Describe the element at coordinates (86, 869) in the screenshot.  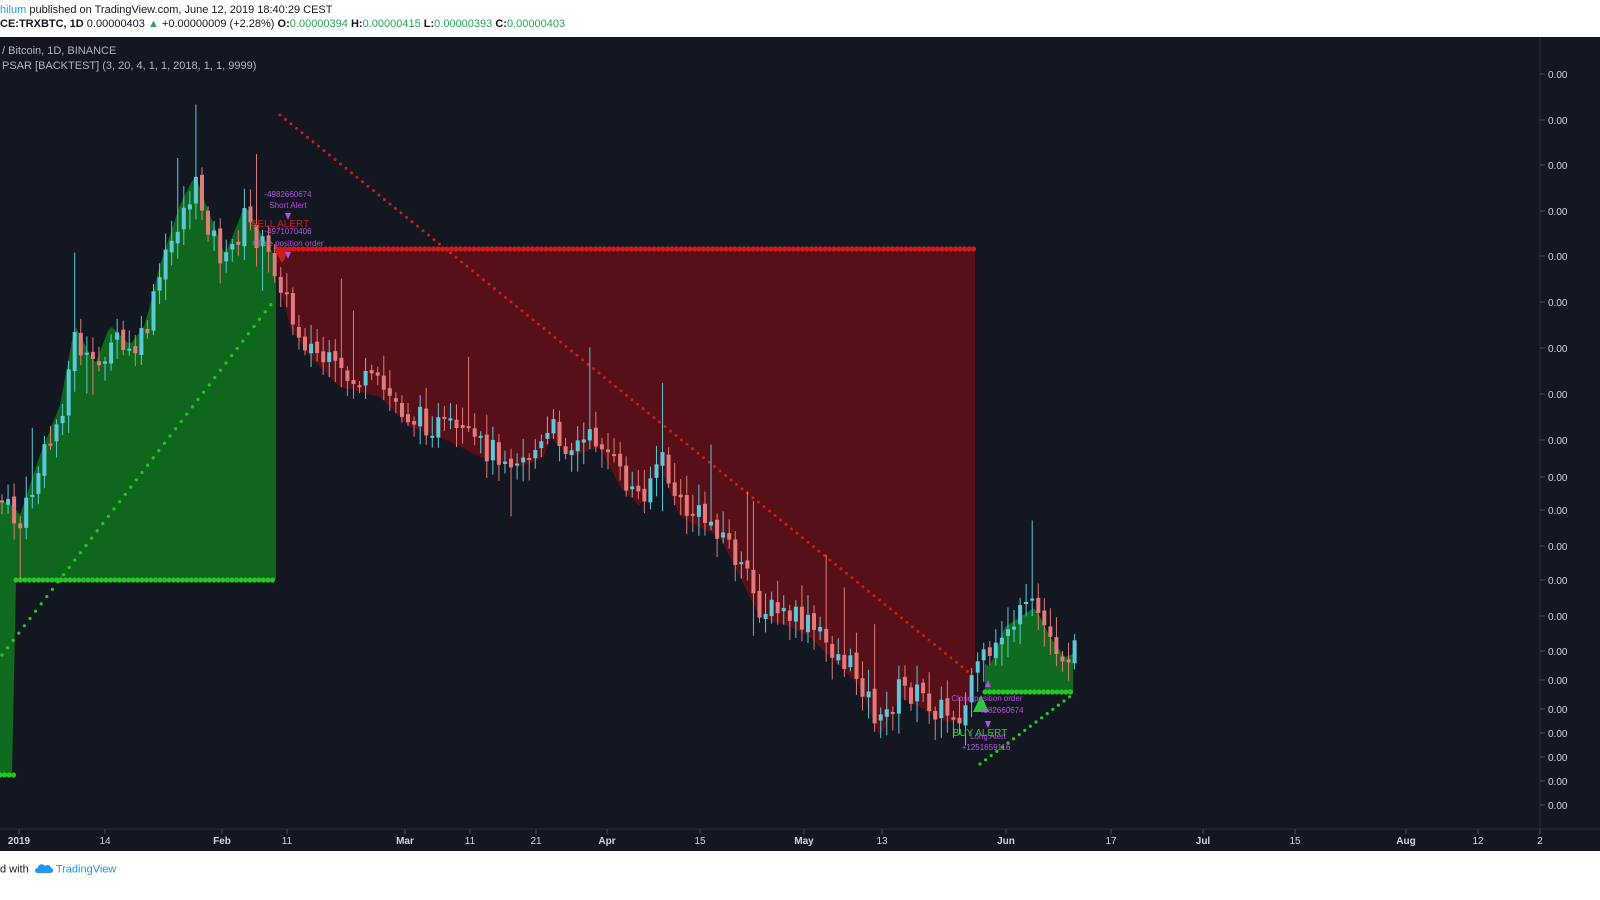
I see `tradingview-brand: TradingView` at that location.